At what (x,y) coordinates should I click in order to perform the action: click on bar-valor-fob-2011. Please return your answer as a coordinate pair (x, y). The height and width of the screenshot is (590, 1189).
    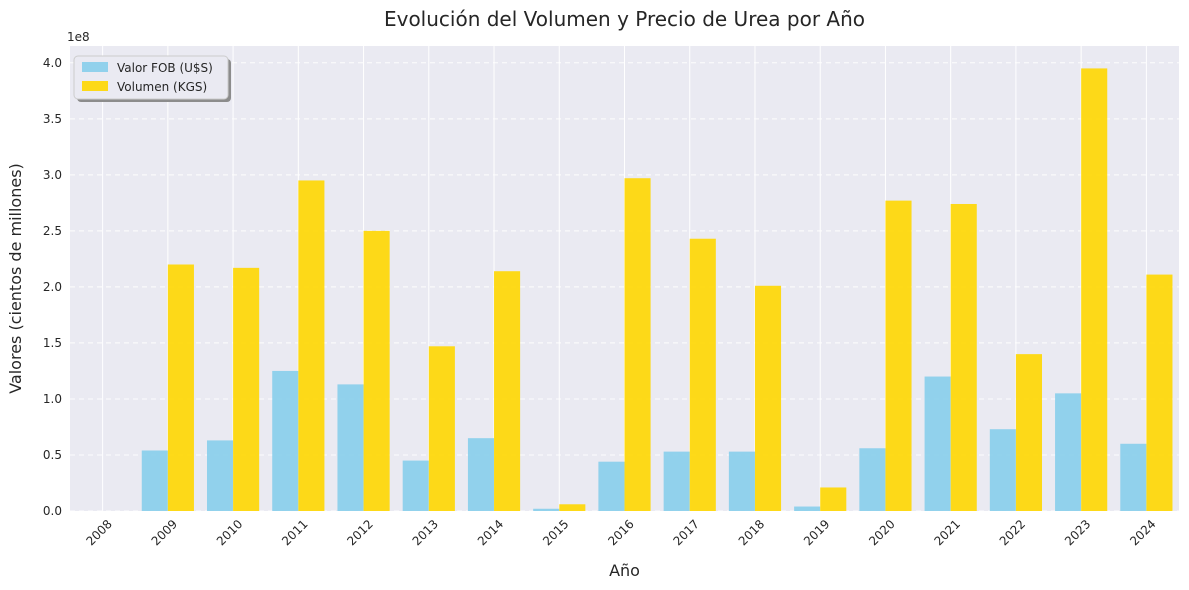
    Looking at the image, I should click on (285, 440).